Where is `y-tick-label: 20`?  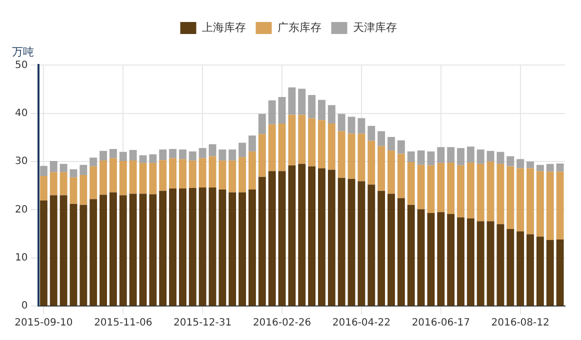
y-tick-label: 20 is located at coordinates (21, 210).